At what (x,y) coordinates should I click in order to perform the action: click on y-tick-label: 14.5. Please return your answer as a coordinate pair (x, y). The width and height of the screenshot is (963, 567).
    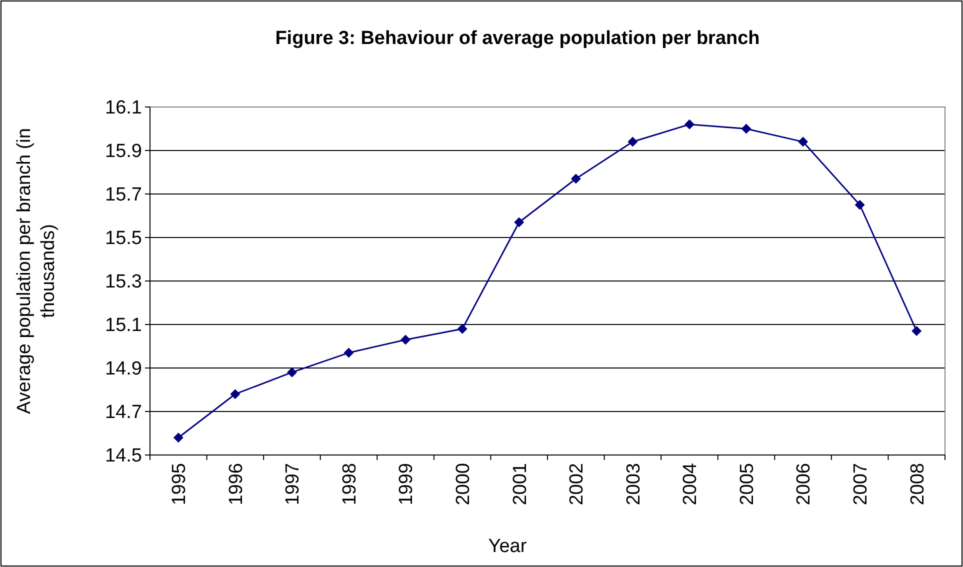
    Looking at the image, I should click on (123, 456).